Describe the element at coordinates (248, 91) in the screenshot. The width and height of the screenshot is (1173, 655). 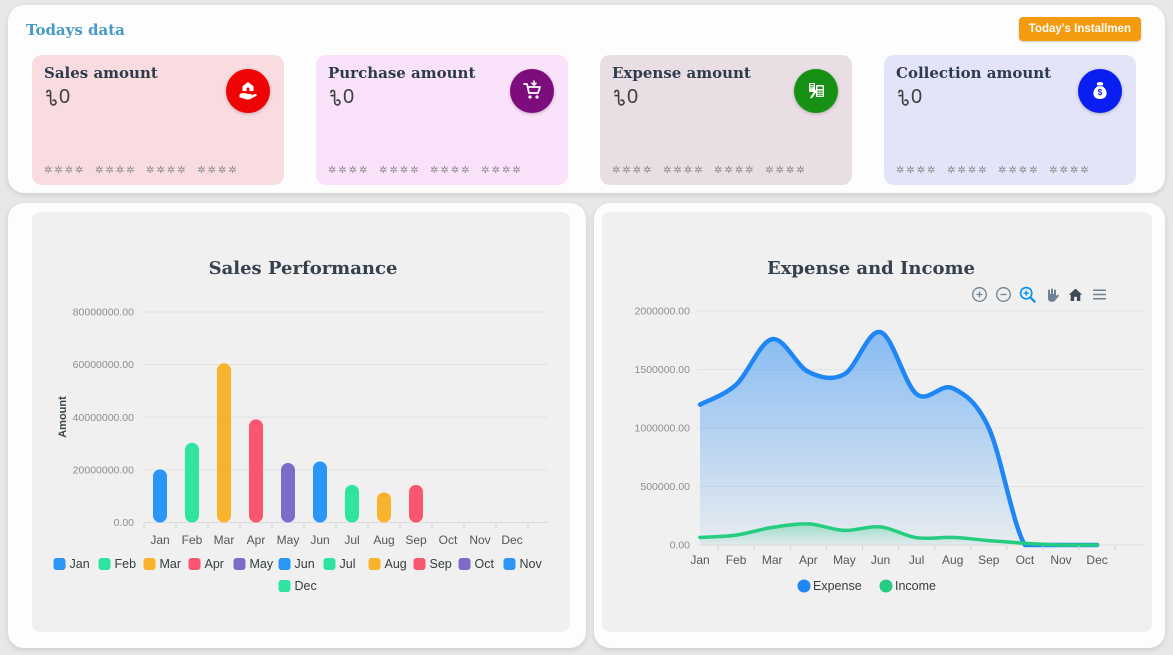
I see `hand-money-icon` at that location.